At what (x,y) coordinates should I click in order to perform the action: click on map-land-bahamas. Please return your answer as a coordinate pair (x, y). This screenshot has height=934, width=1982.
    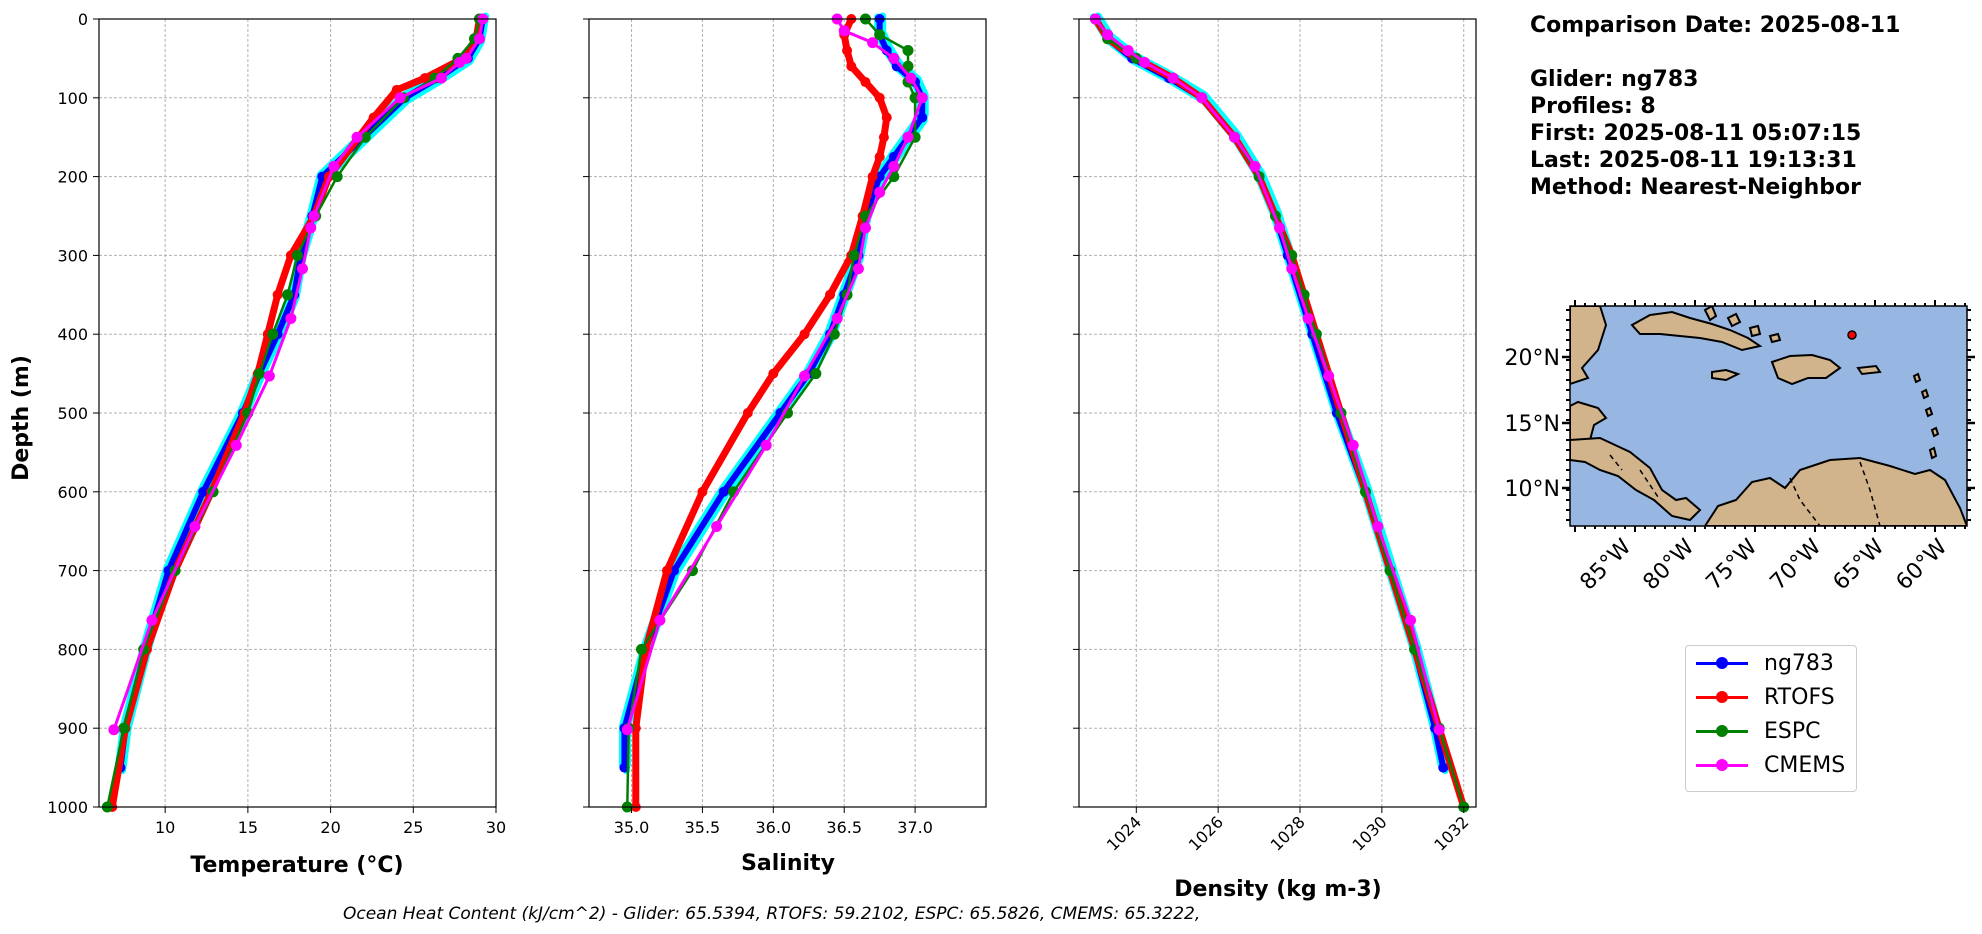
    Looking at the image, I should click on (1742, 325).